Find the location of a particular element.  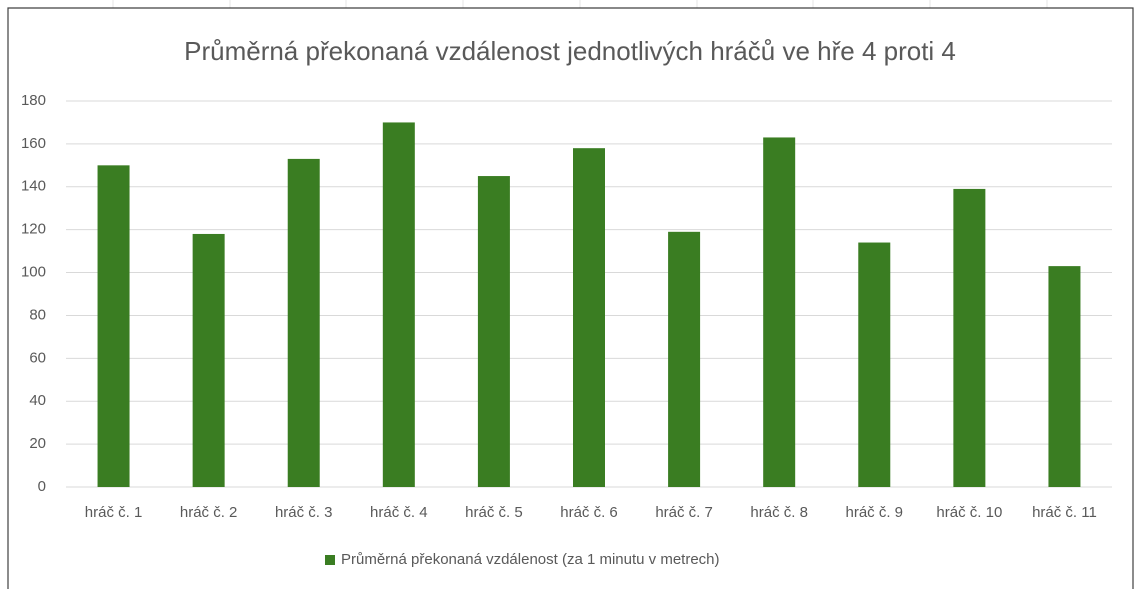

y-tick-label: 180 is located at coordinates (33, 100).